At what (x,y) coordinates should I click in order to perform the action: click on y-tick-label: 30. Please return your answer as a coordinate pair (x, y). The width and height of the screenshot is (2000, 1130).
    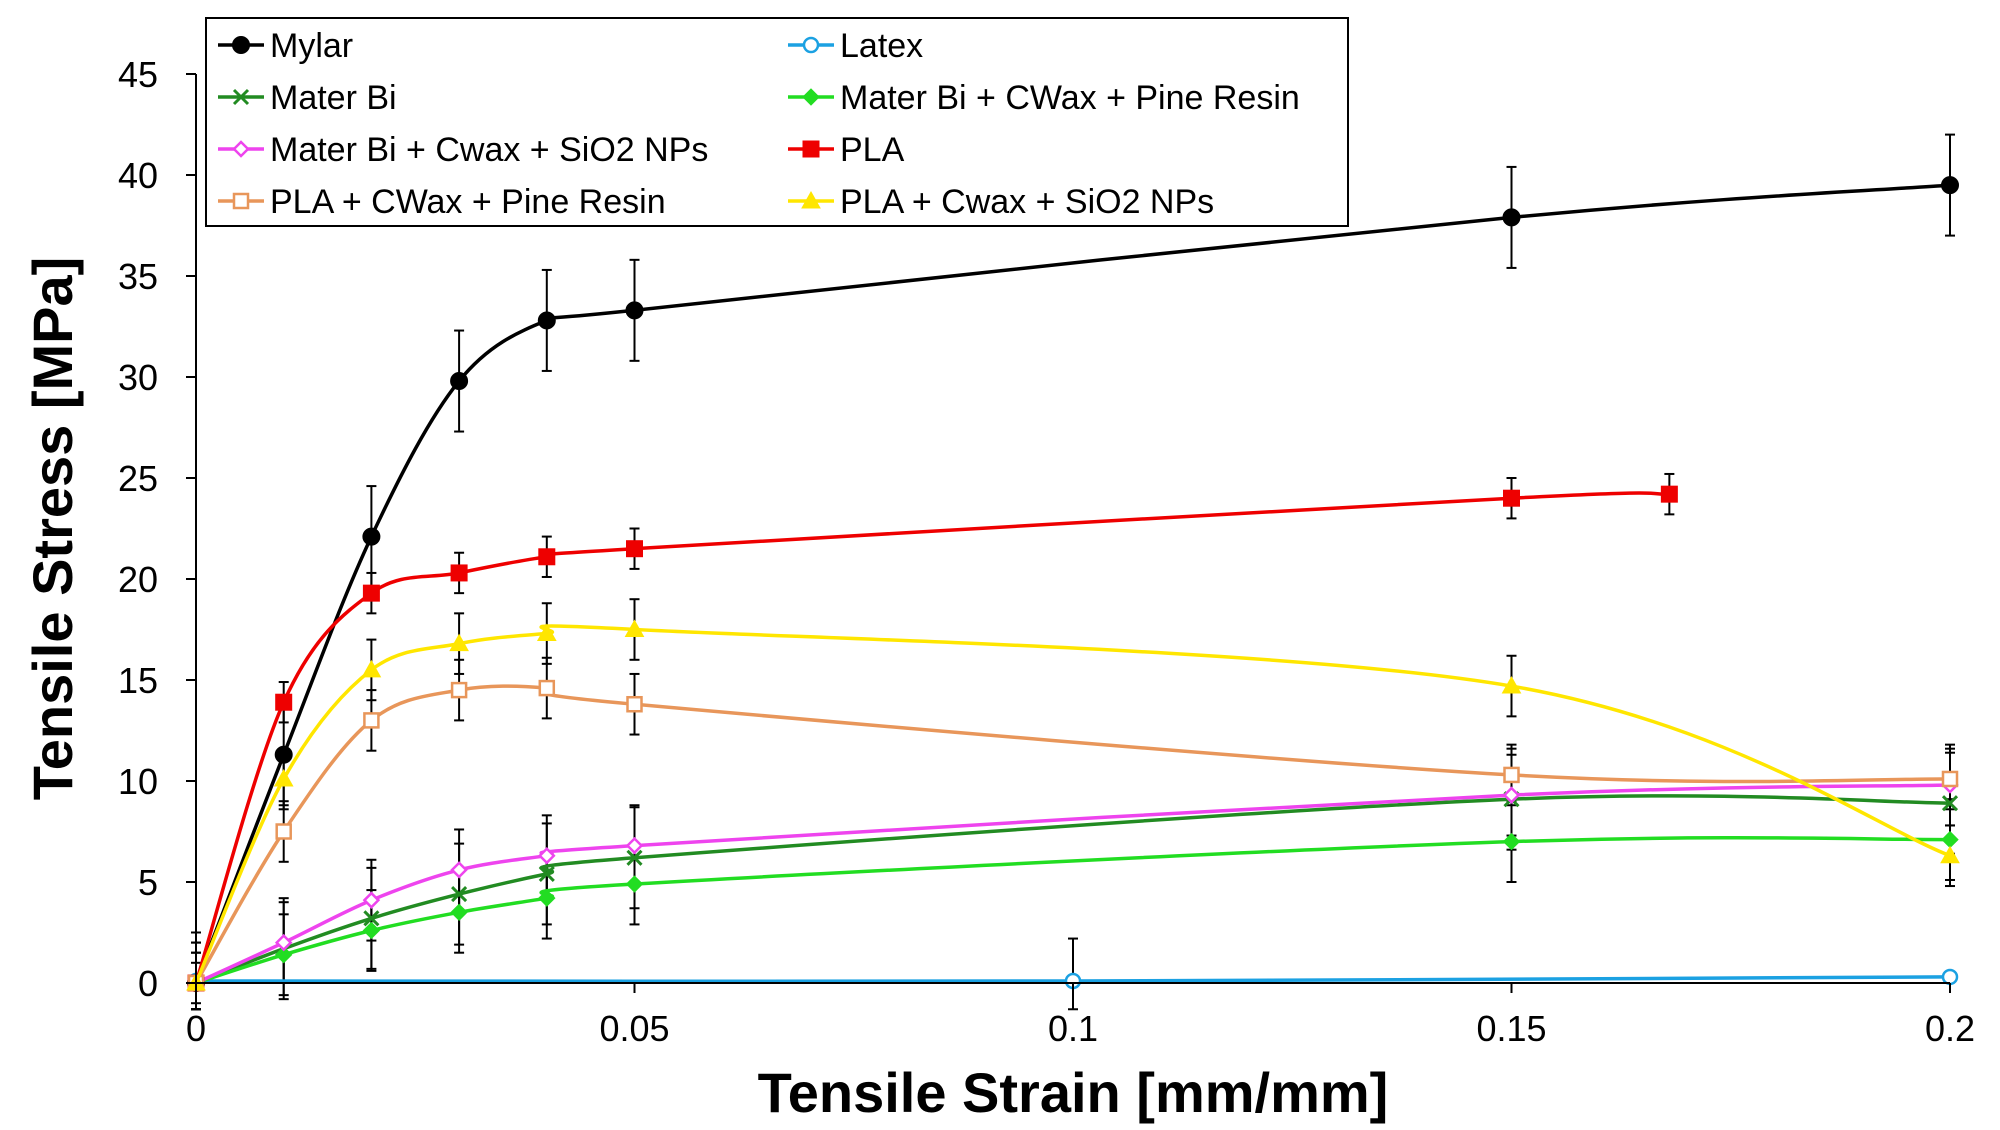
    Looking at the image, I should click on (138, 377).